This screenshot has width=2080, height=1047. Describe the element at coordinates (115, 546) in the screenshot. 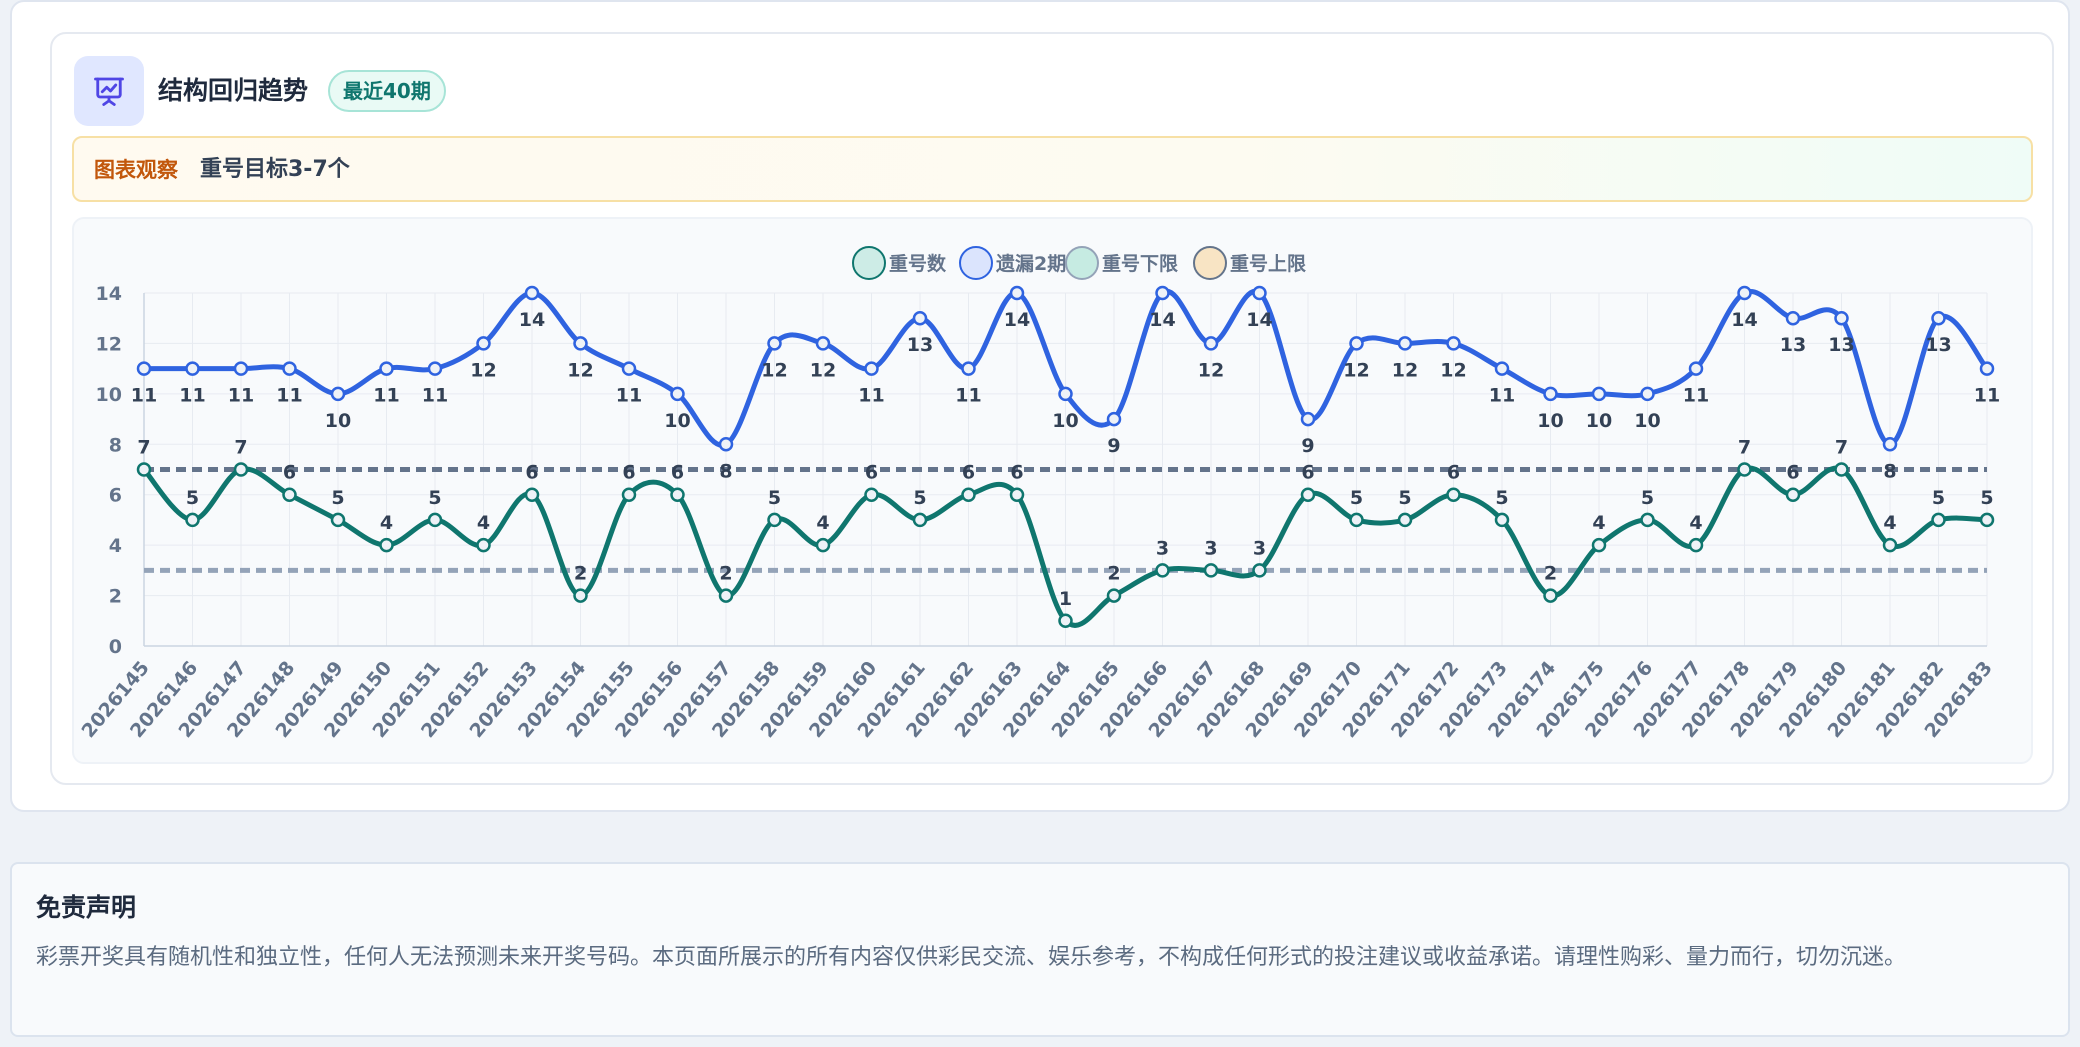

I see `y-tick-label: 4` at that location.